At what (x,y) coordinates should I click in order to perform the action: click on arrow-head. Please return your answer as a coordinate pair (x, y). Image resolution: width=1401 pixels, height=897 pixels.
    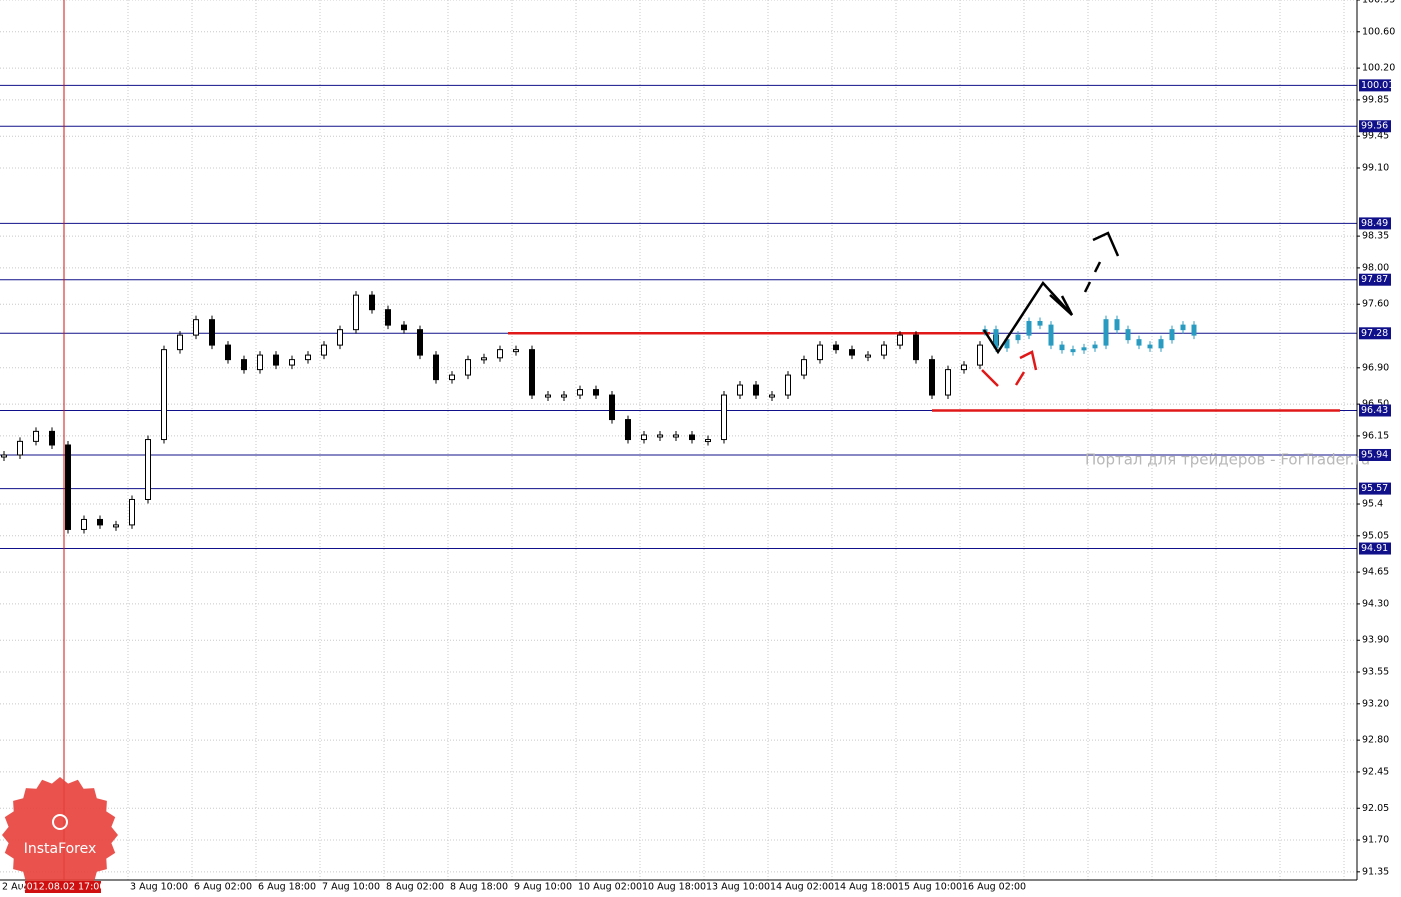
    Looking at the image, I should click on (1061, 305).